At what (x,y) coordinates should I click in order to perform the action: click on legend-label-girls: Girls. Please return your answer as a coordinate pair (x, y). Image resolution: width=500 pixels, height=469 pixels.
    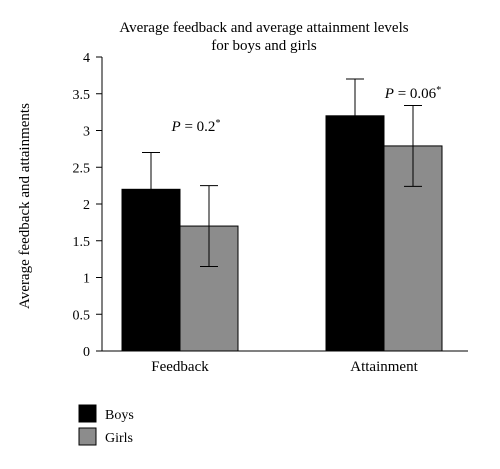
    Looking at the image, I should click on (119, 438).